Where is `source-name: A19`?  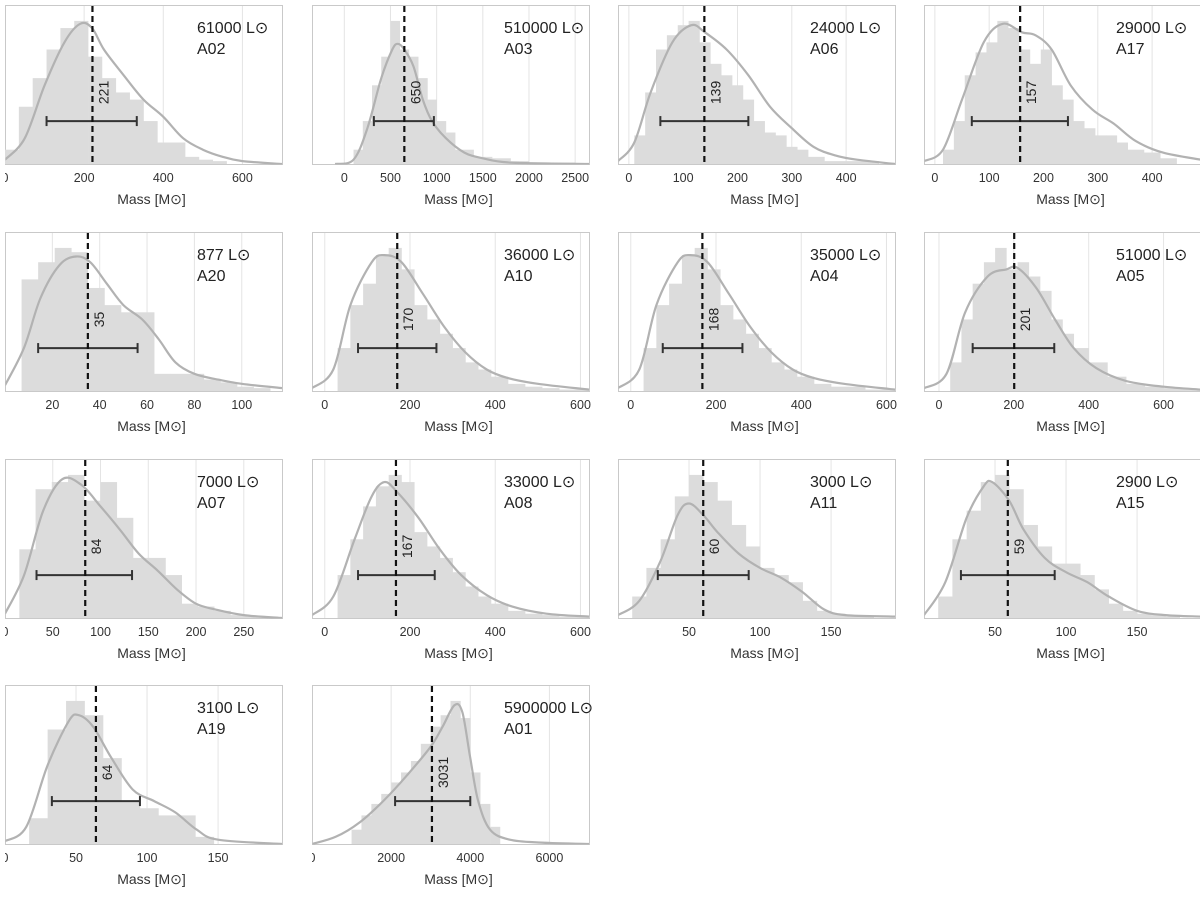 source-name: A19 is located at coordinates (211, 729).